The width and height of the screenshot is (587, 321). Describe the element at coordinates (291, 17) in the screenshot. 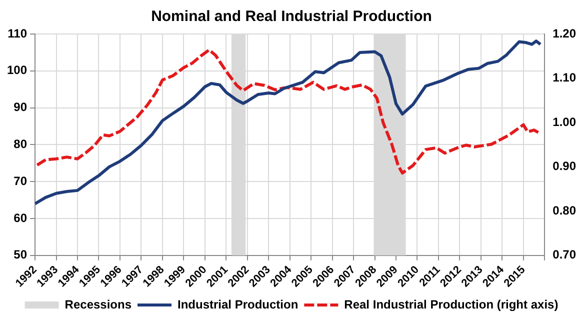

I see `chart-title: Nominal and Real Industrial Production` at that location.